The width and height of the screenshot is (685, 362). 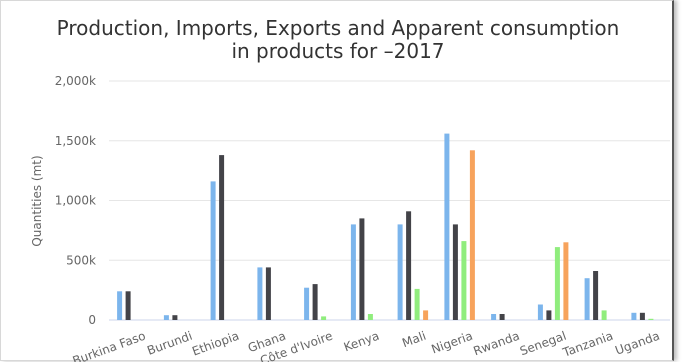 What do you see at coordinates (337, 51) in the screenshot?
I see `chart-title-line-2: in products for –2017` at bounding box center [337, 51].